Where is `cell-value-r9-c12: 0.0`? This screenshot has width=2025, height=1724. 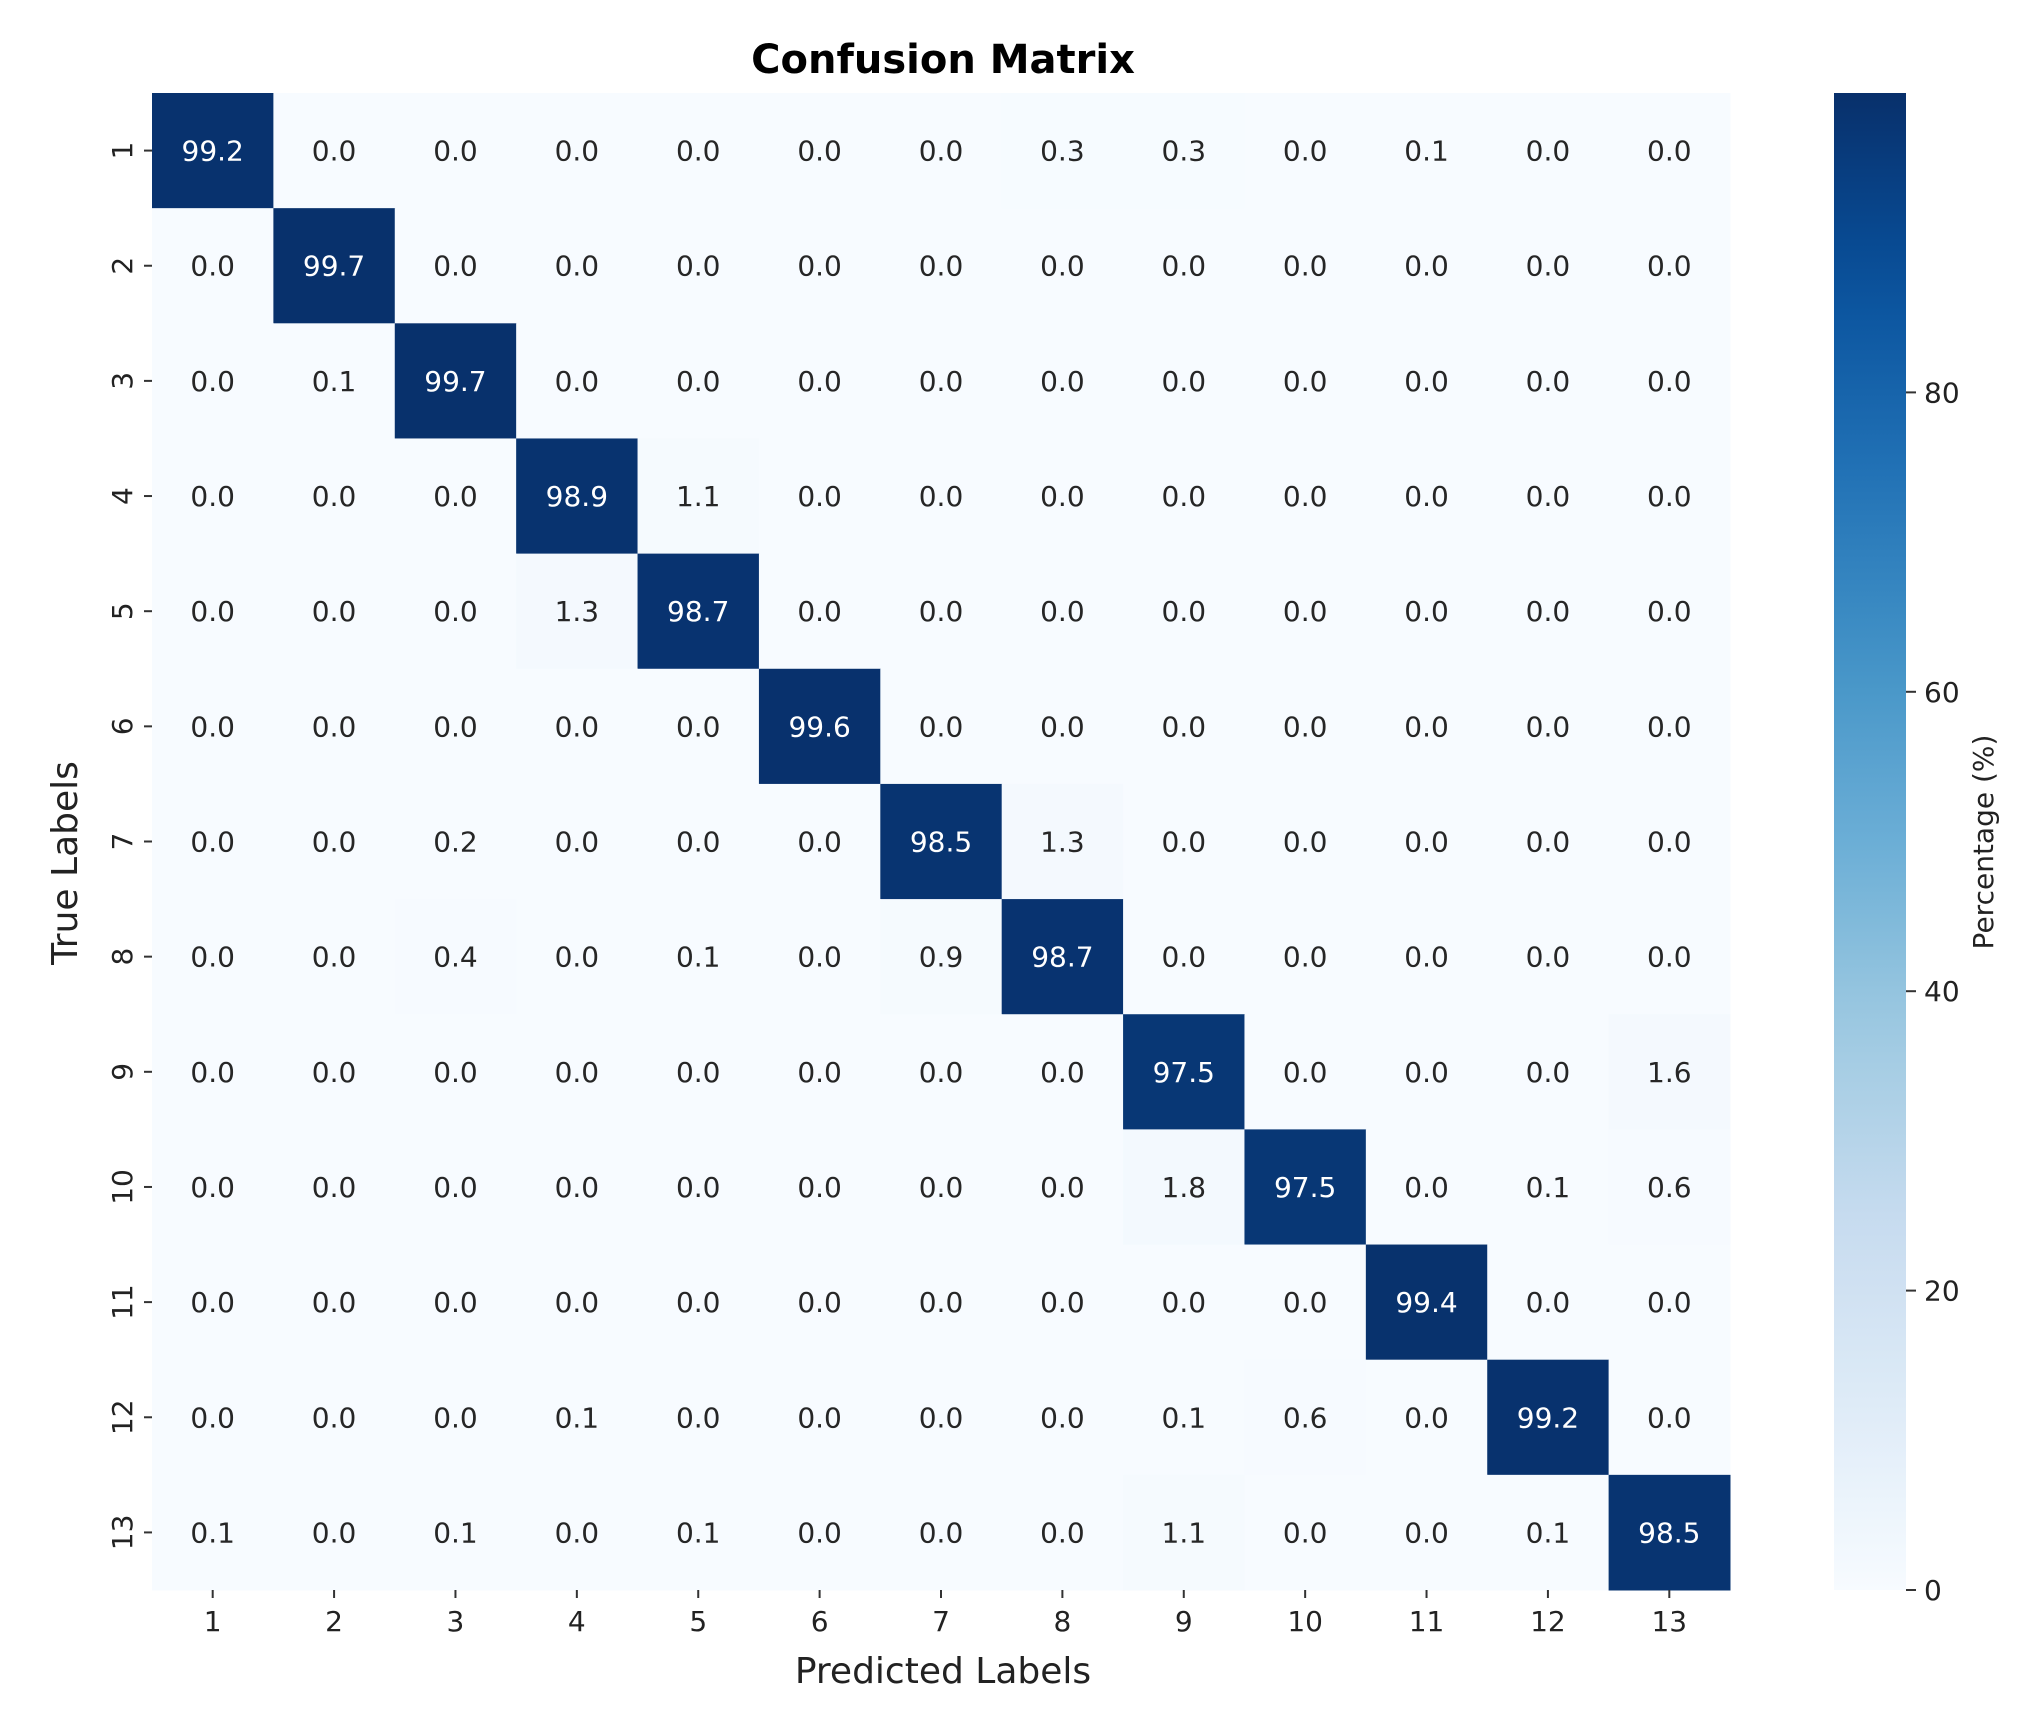 cell-value-r9-c12: 0.0 is located at coordinates (1548, 1072).